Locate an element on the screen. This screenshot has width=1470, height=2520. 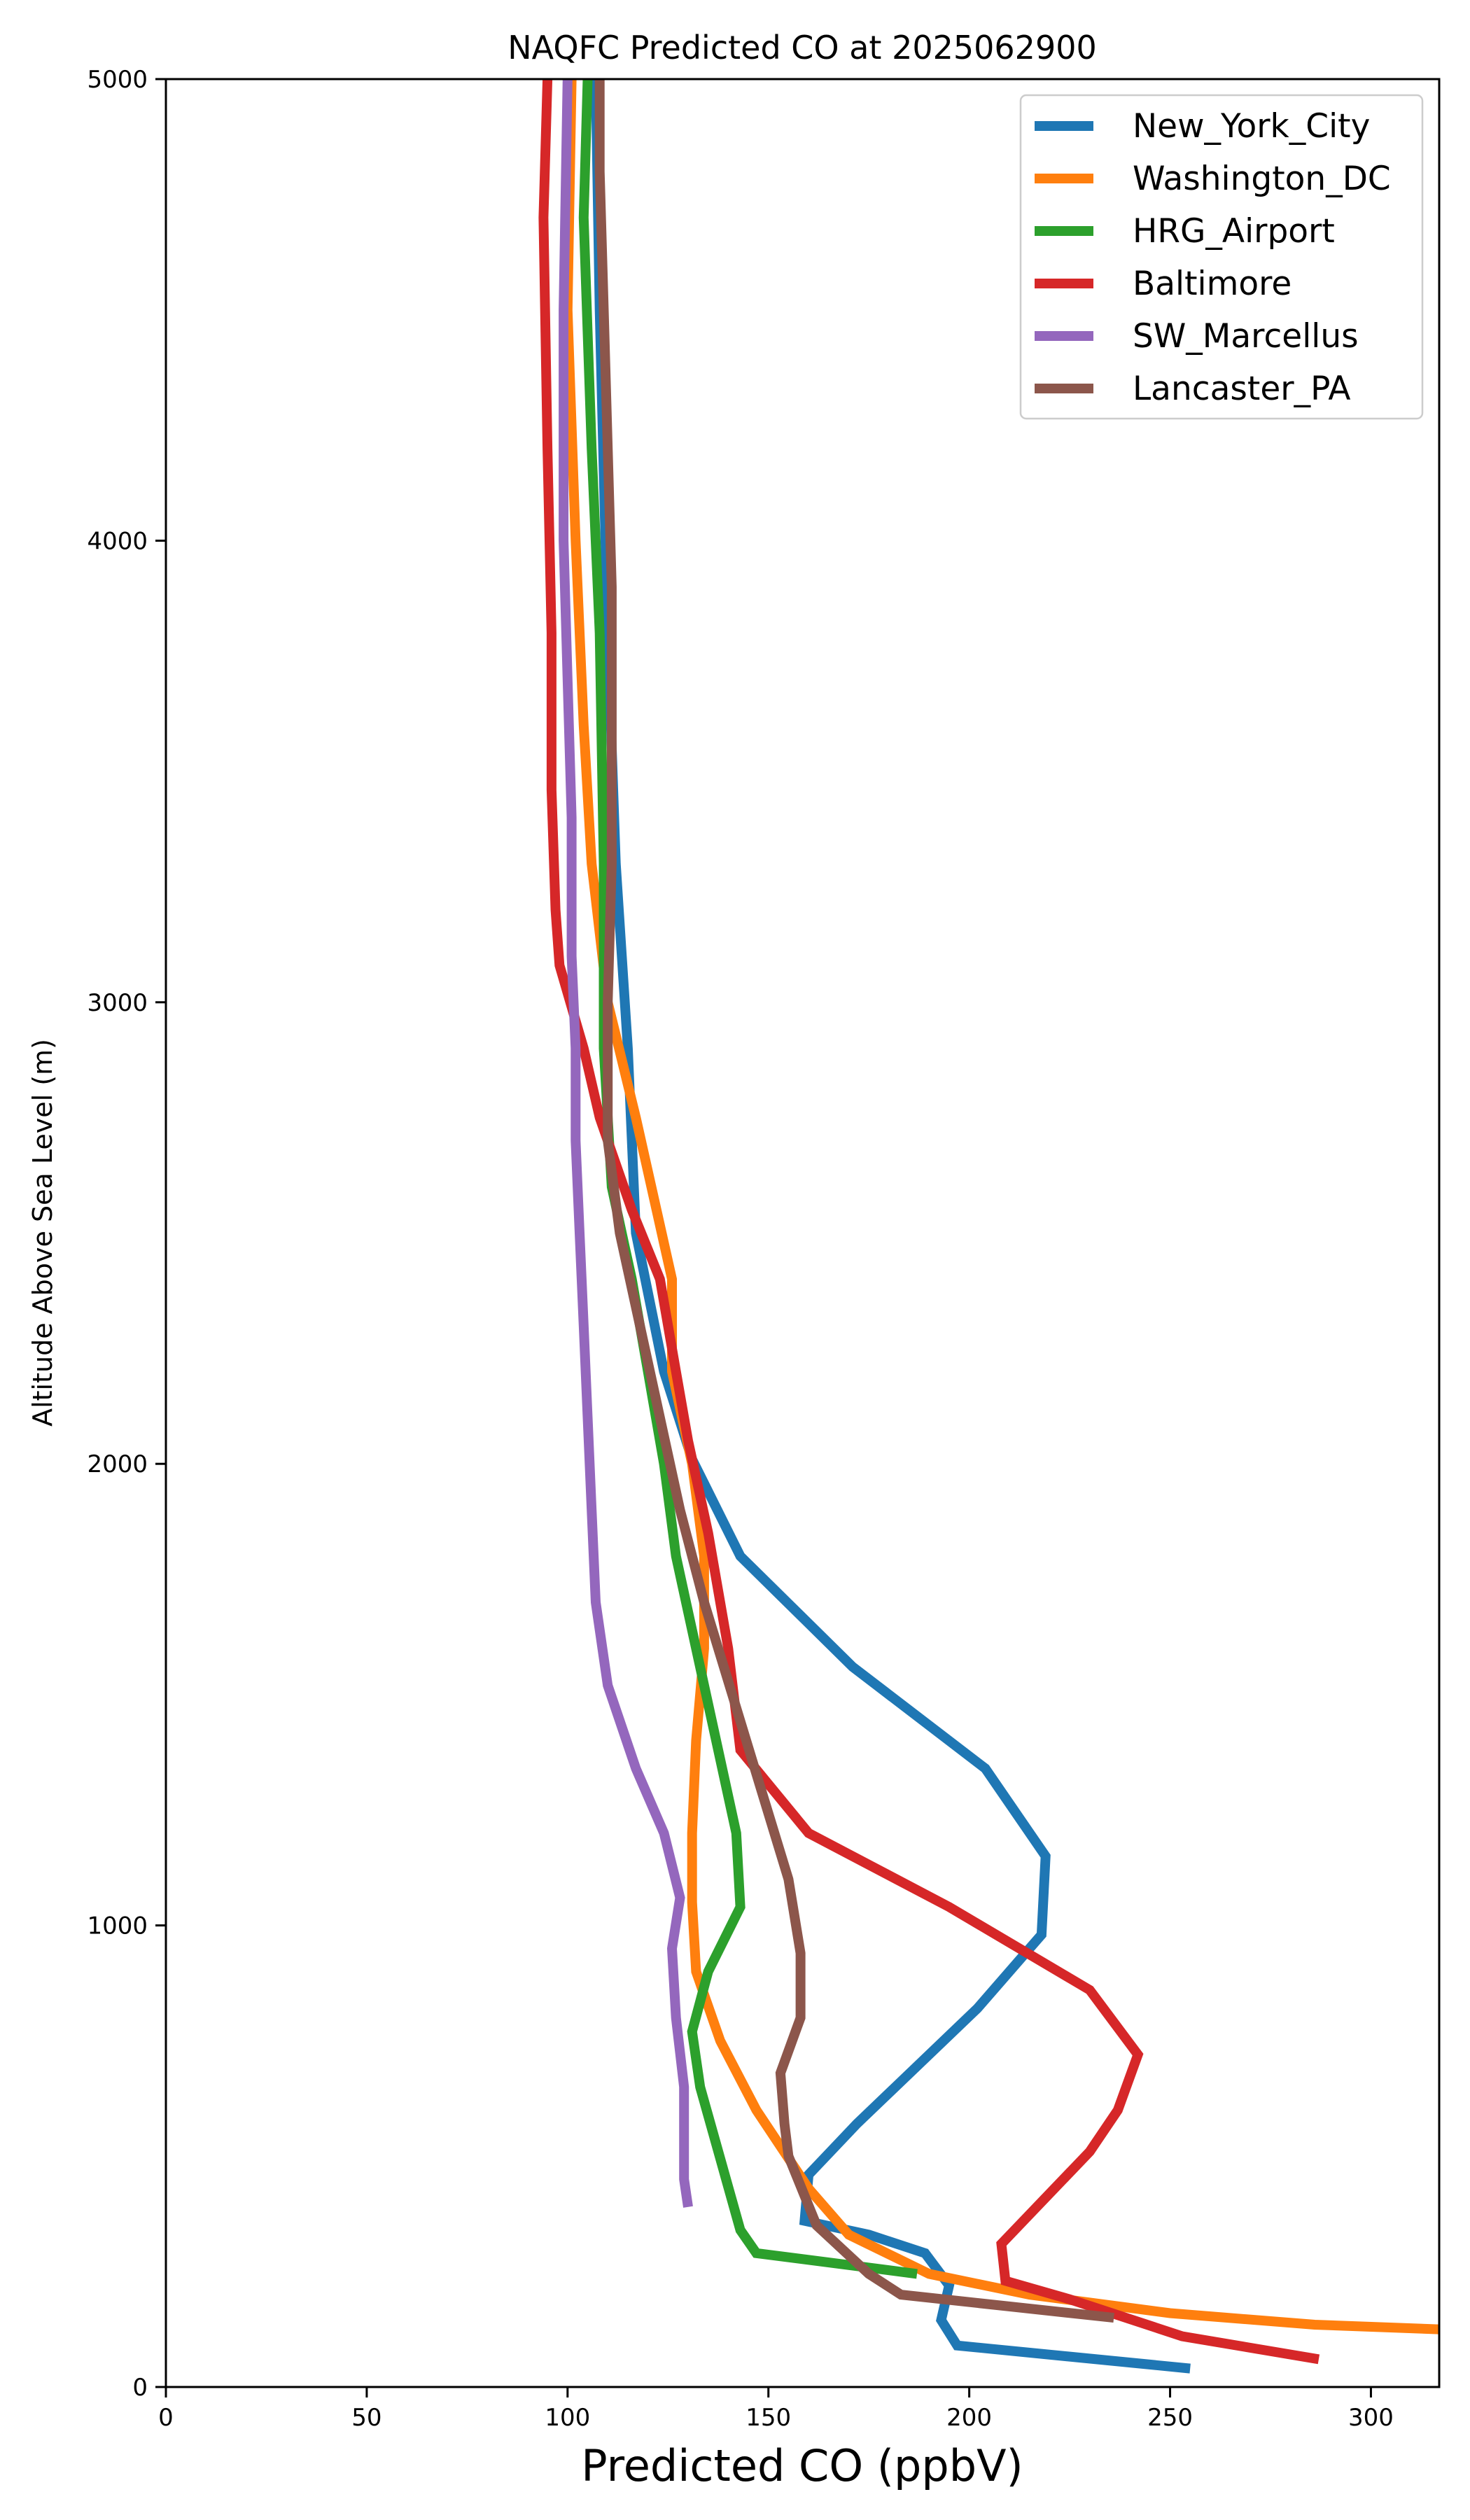
legend-box is located at coordinates (1221, 257).